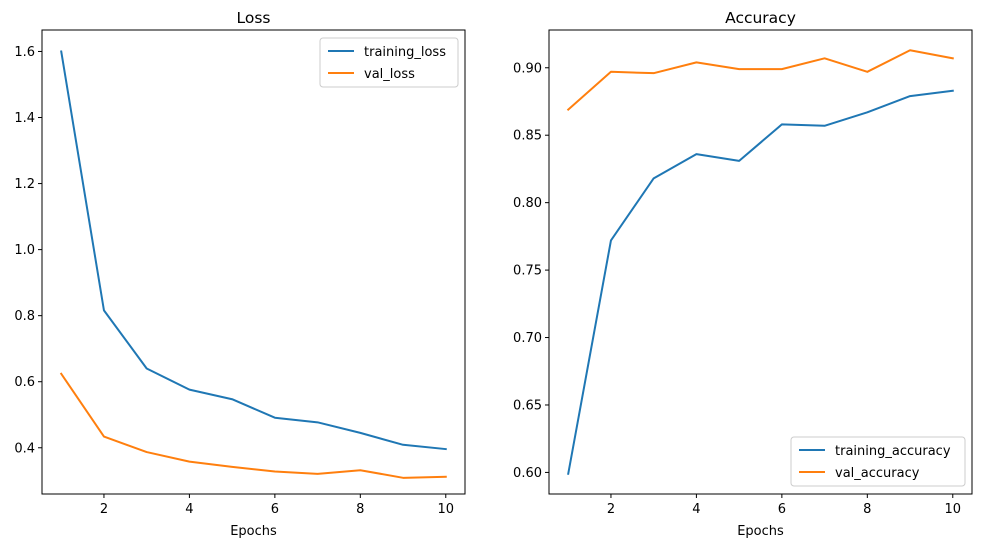 The image size is (981, 551). Describe the element at coordinates (254, 18) in the screenshot. I see `loss-title: Loss` at that location.